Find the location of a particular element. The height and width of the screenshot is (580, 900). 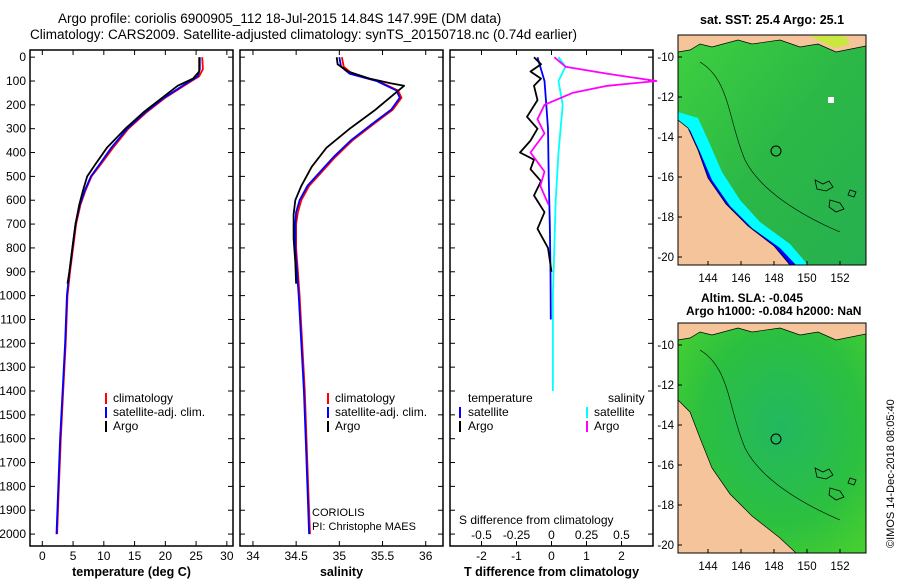

depth-tick-label: 1200 is located at coordinates (13, 343).